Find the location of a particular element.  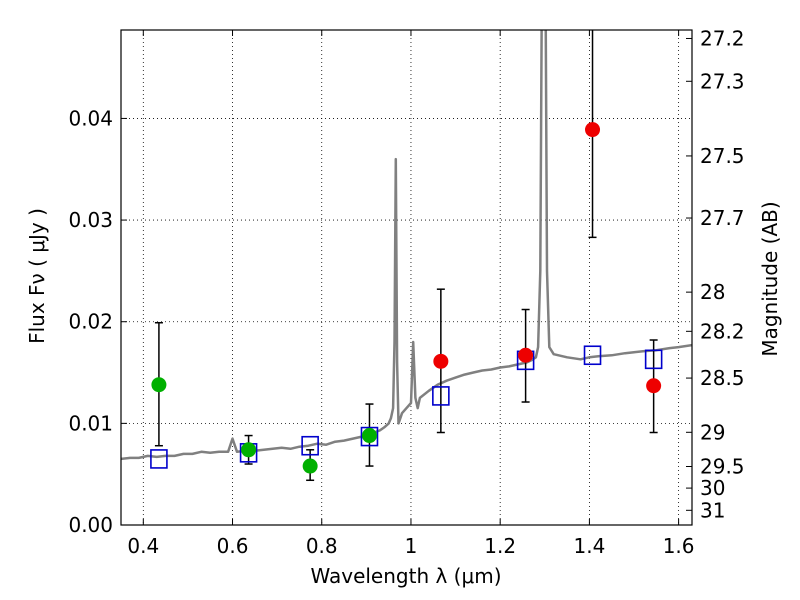

magnitude-tick-label: 27.3 is located at coordinates (722, 81).